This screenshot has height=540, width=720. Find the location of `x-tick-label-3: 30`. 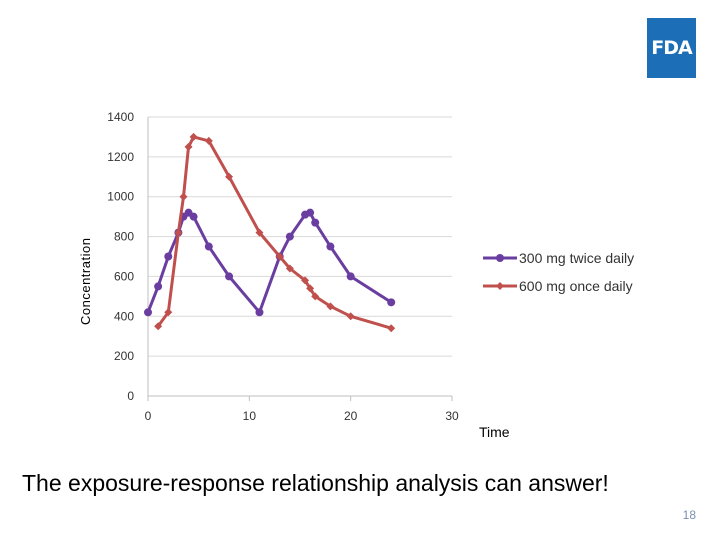

x-tick-label-3: 30 is located at coordinates (452, 416).